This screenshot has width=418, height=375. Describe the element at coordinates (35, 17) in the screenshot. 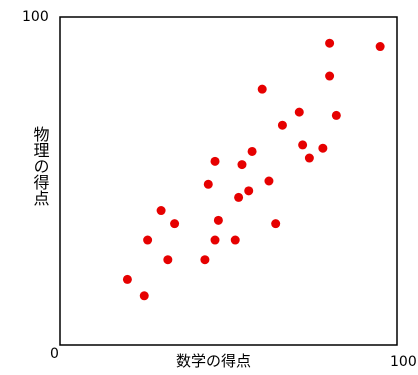

I see `y-tick-label-max: 100` at that location.